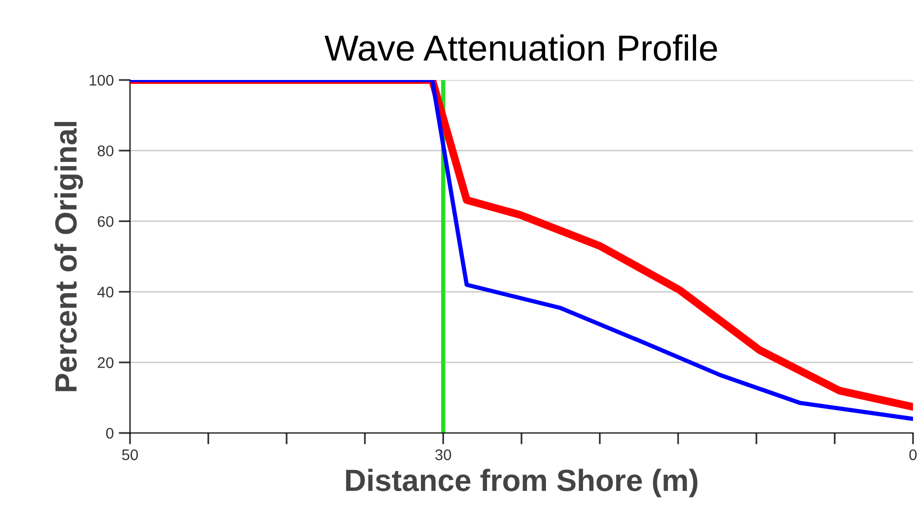 This screenshot has width=923, height=525. Describe the element at coordinates (105, 292) in the screenshot. I see `y-tick-label: 40` at that location.